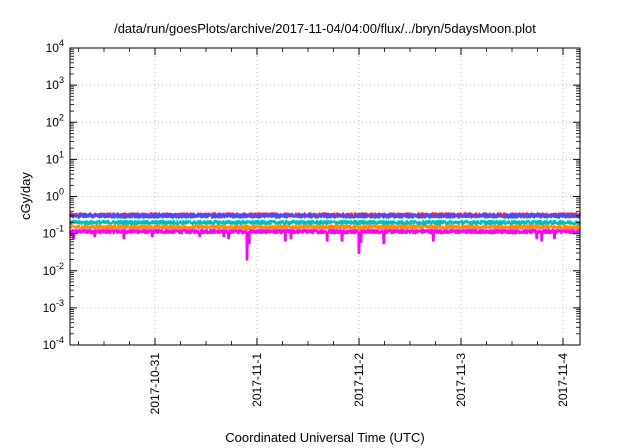  I want to click on y-tick-exponent: 1, so click(61, 154).